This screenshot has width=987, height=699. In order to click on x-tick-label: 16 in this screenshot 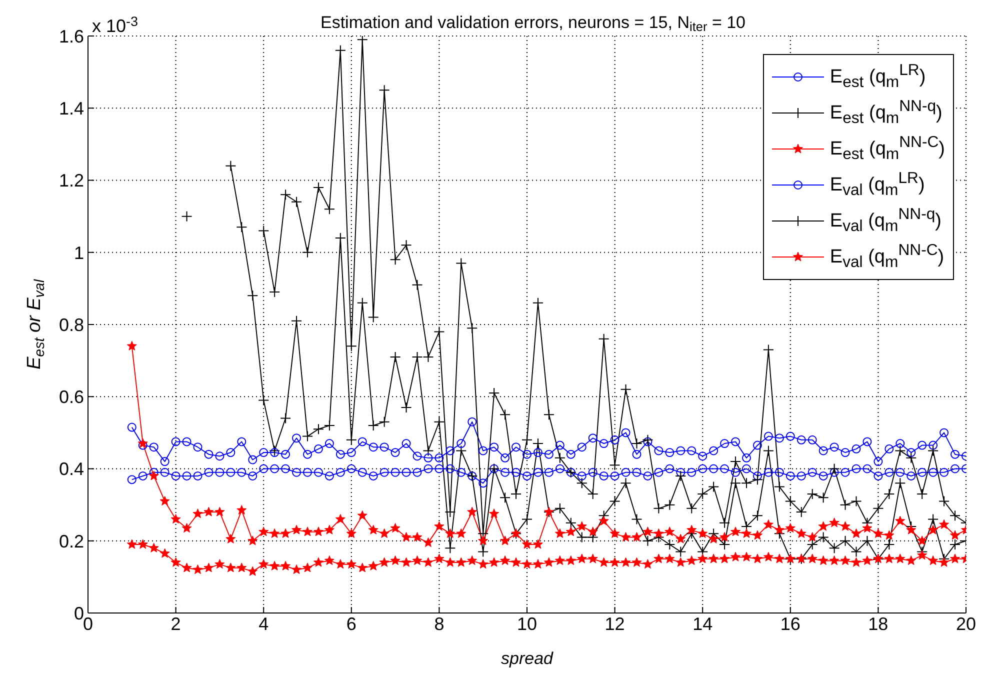, I will do `click(790, 624)`.